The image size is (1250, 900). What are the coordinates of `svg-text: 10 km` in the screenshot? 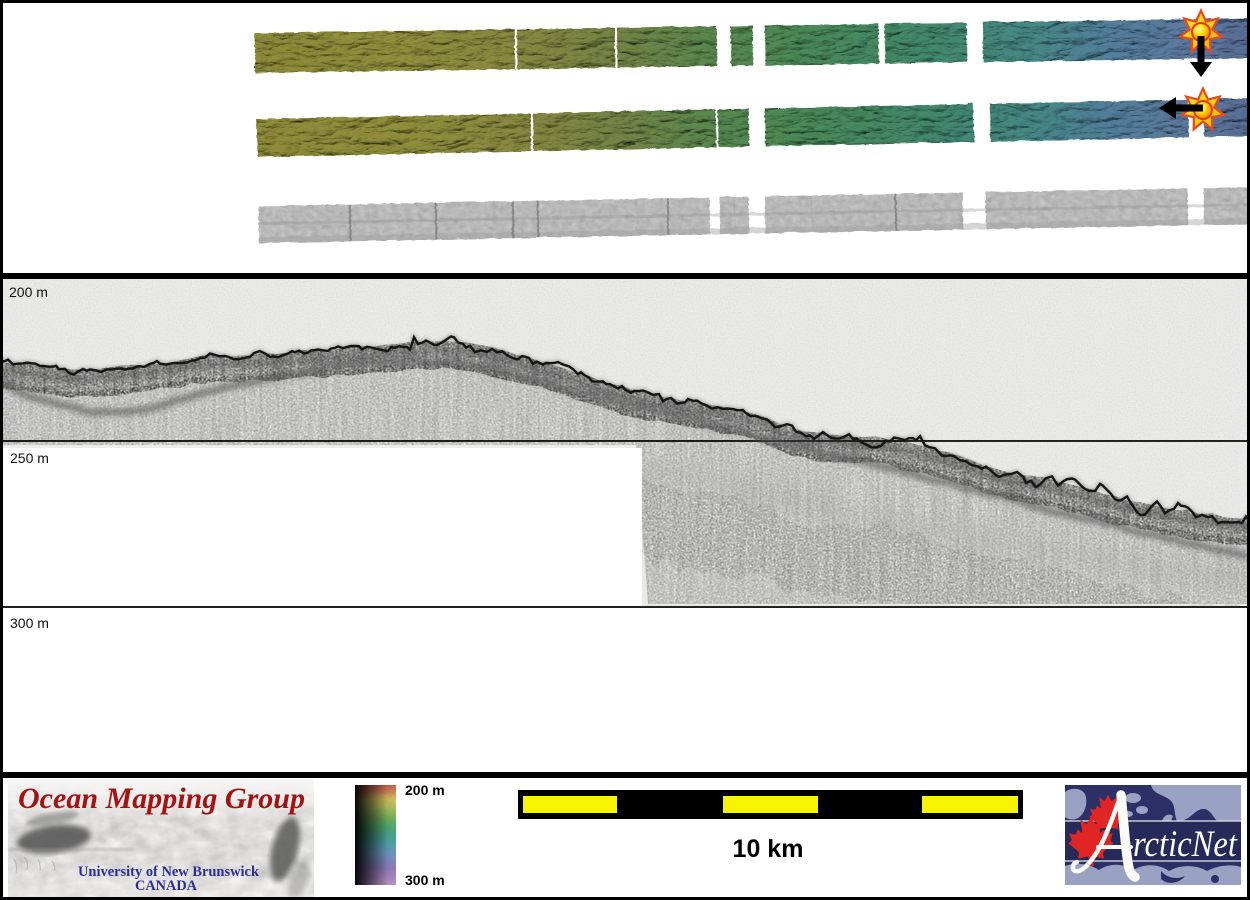 It's located at (768, 849).